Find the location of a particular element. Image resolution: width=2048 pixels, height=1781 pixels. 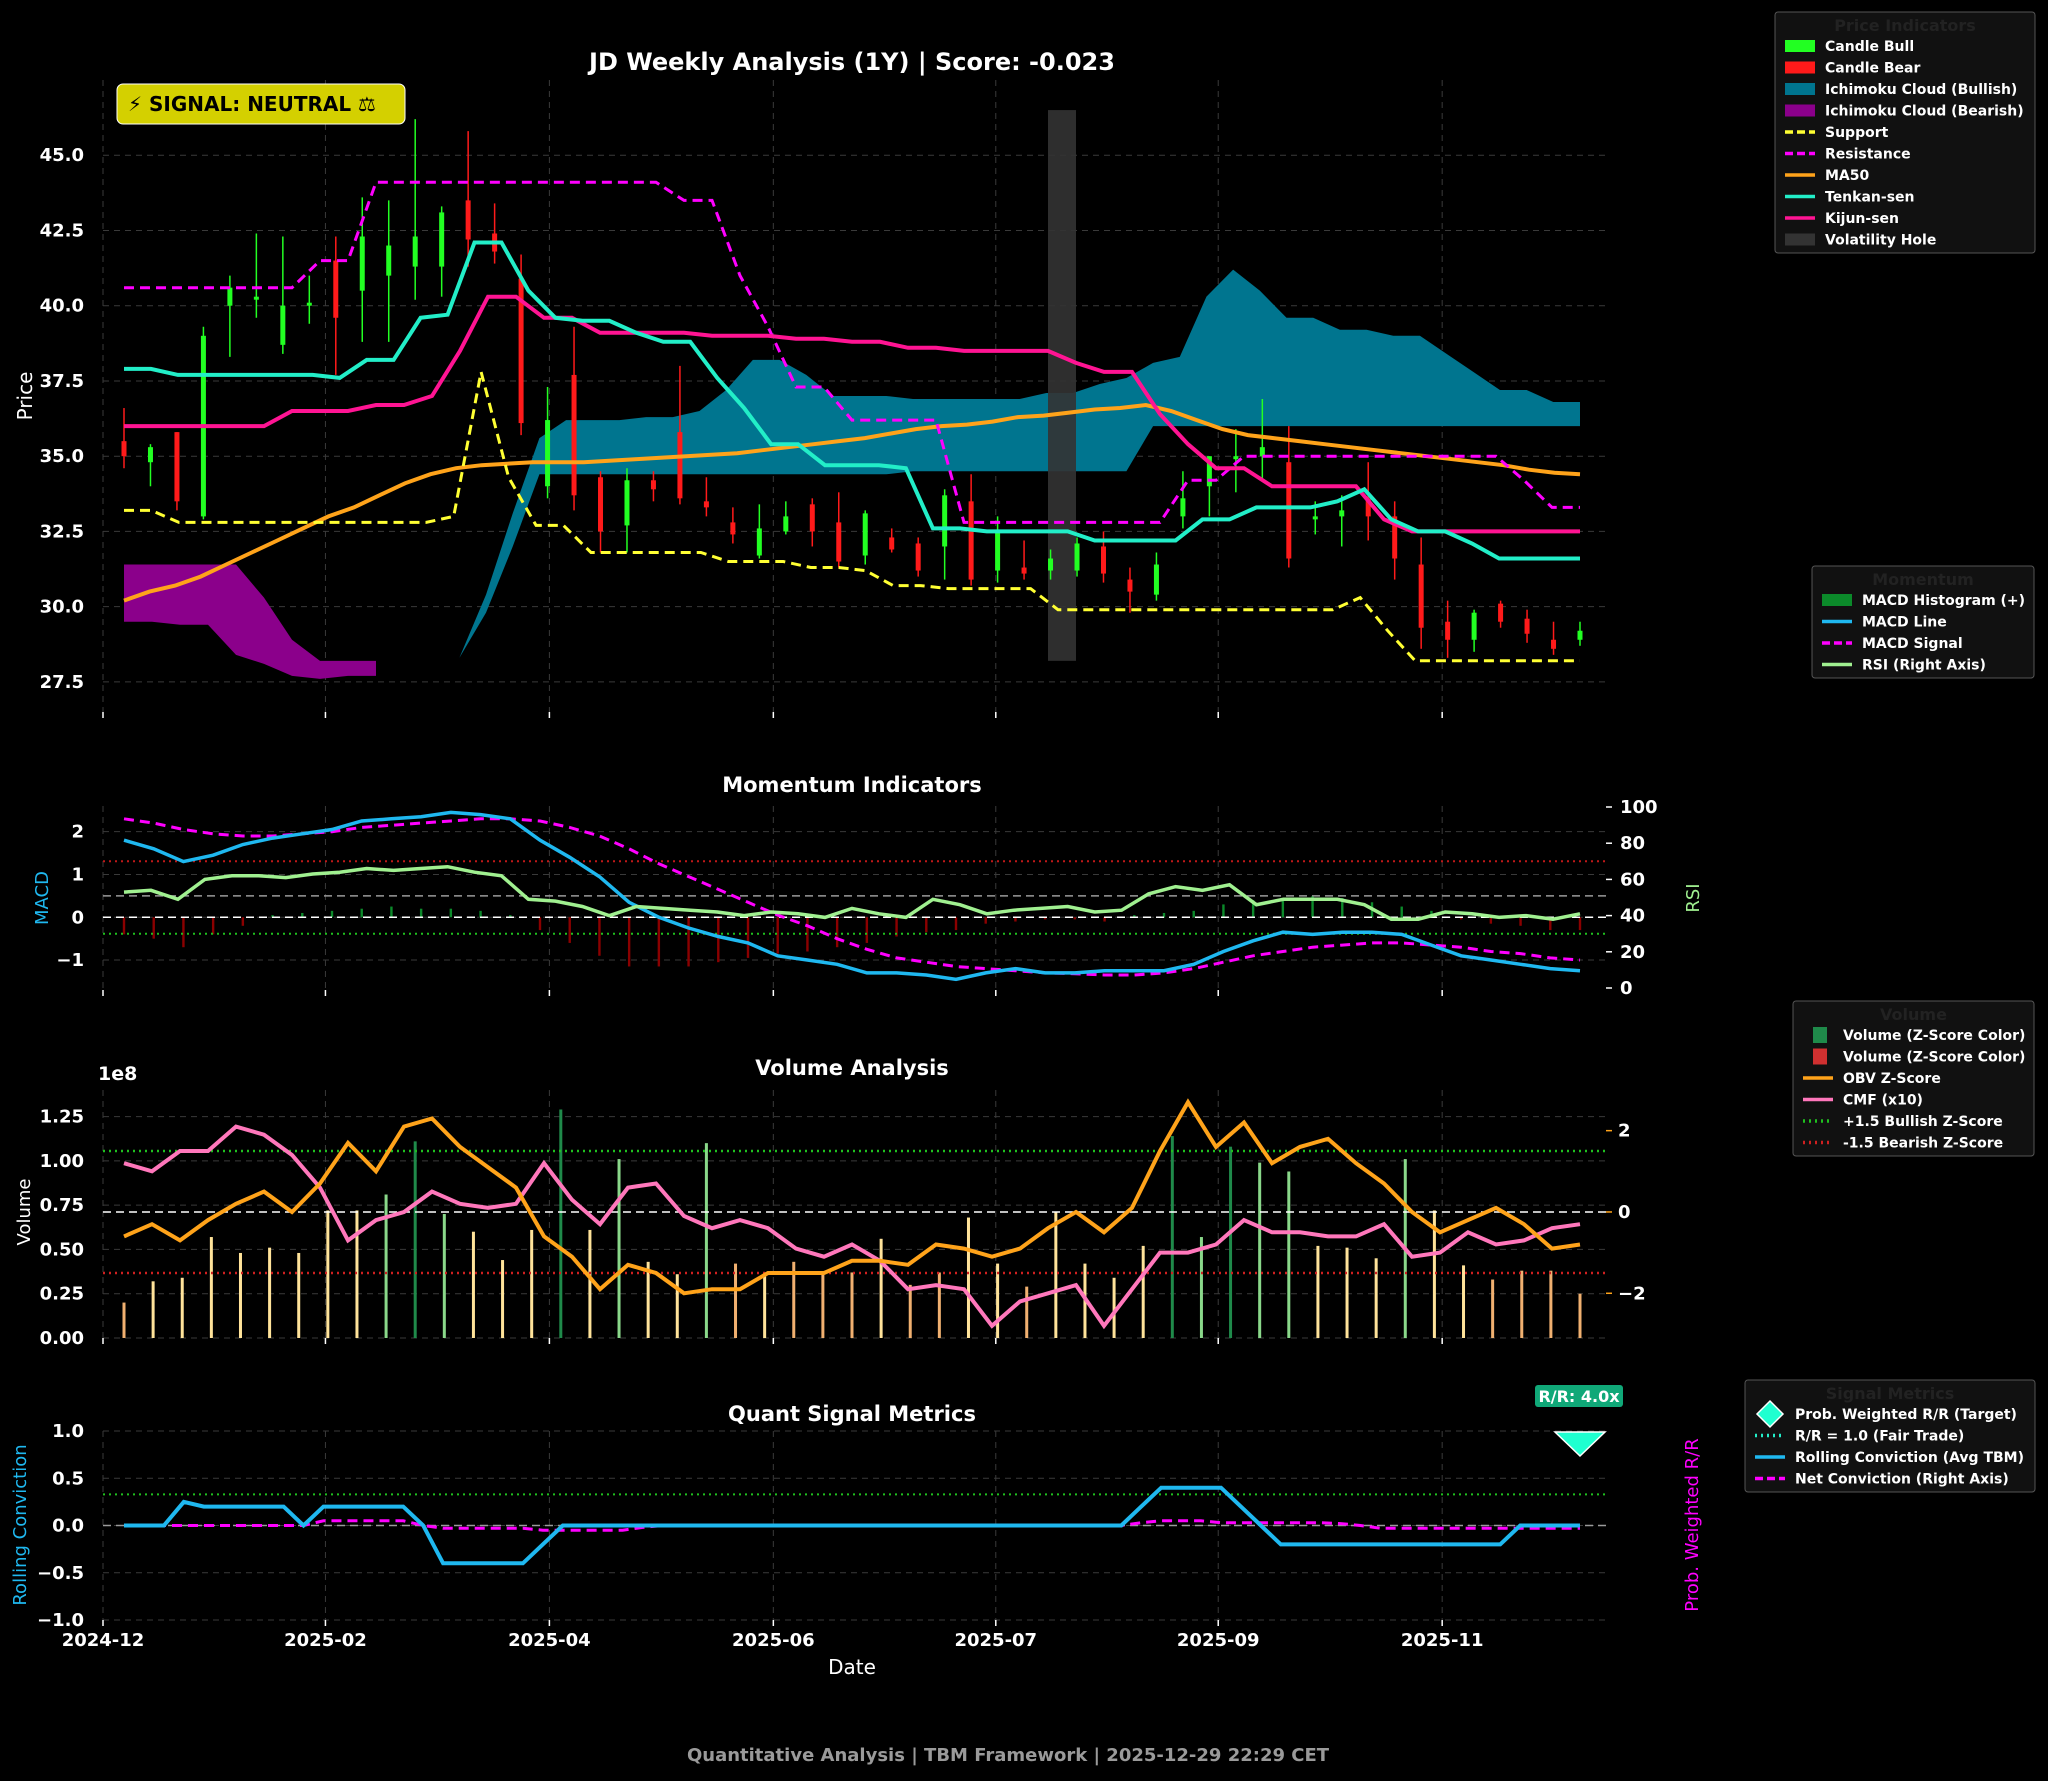

y-tick-label: 37.5 is located at coordinates (62, 381).